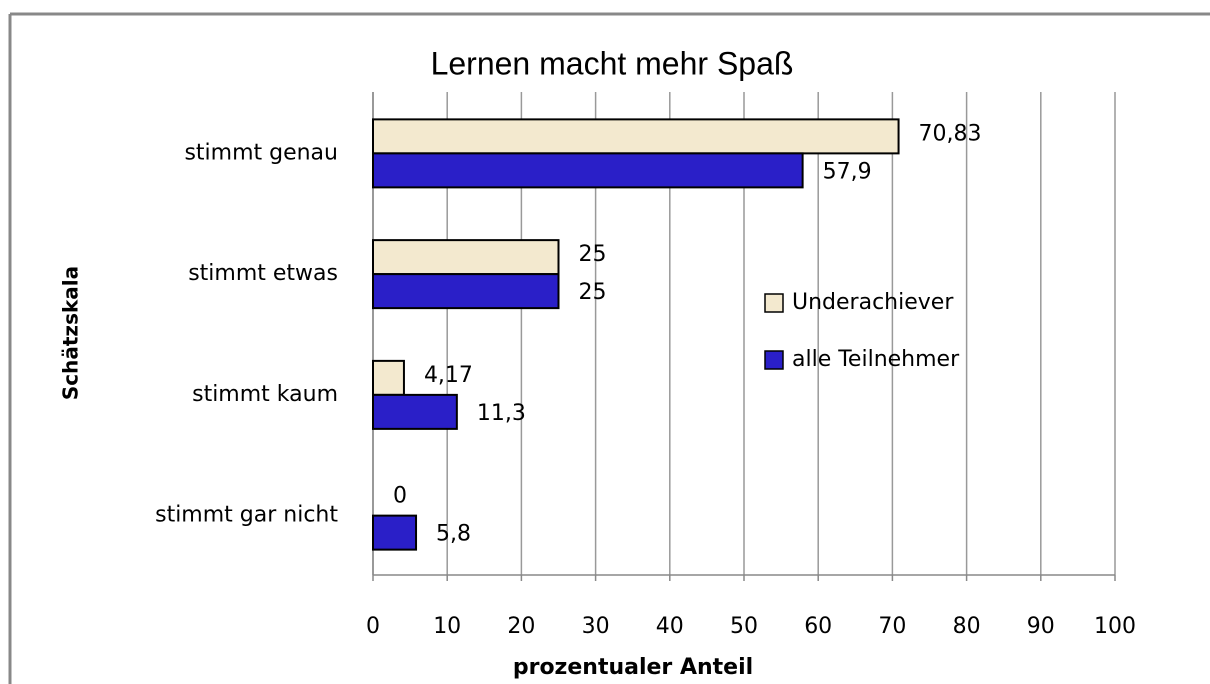 The image size is (1210, 684). Describe the element at coordinates (612, 63) in the screenshot. I see `chart-title: Lernen macht mehr Spaß` at that location.